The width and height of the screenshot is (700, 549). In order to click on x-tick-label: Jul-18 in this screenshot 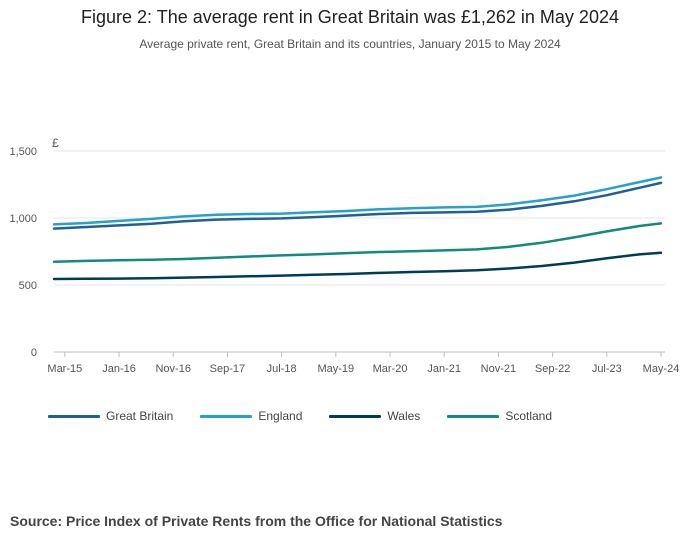, I will do `click(282, 369)`.